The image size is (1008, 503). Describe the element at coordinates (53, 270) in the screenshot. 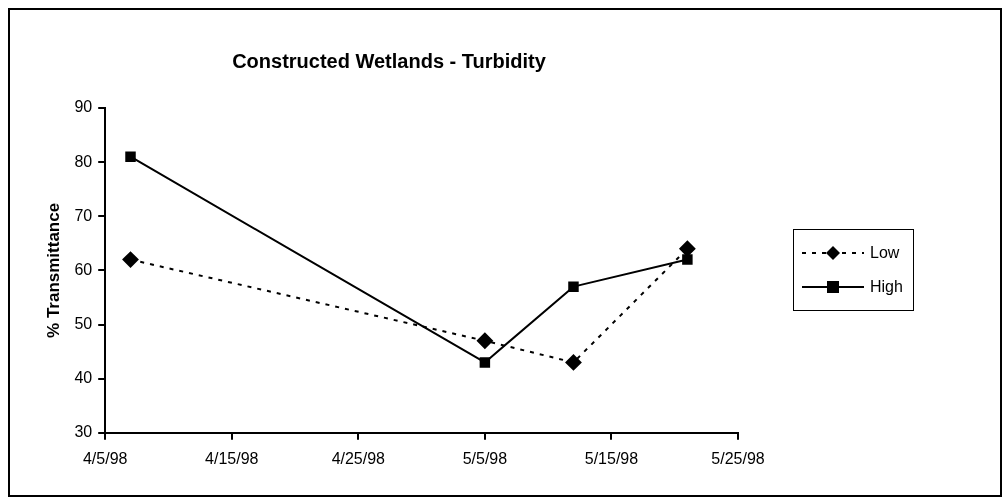

I see `y-axis-title: % Transmittance` at that location.